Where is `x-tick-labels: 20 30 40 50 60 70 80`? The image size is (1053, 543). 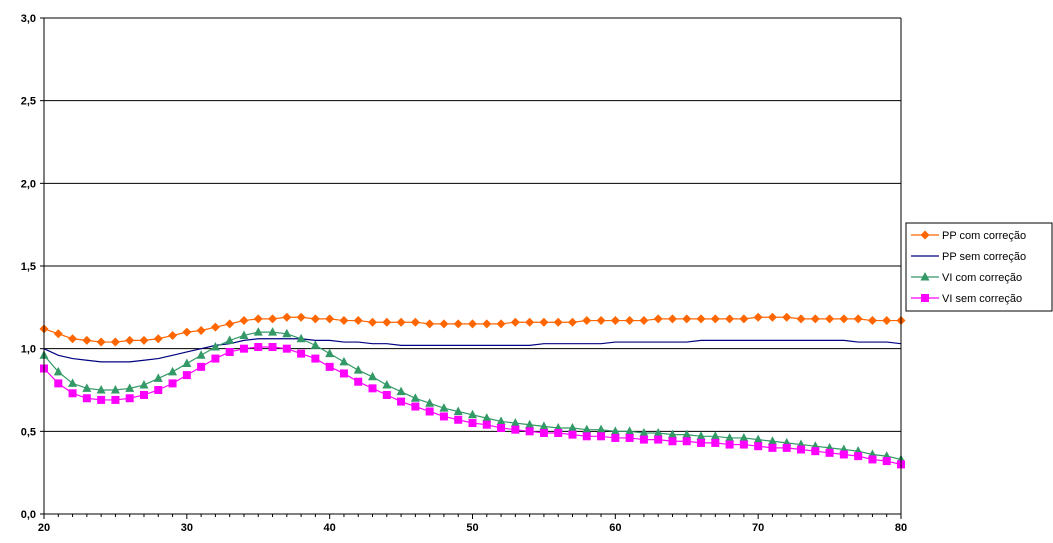
x-tick-labels: 20 30 40 50 60 70 80 is located at coordinates (472, 528).